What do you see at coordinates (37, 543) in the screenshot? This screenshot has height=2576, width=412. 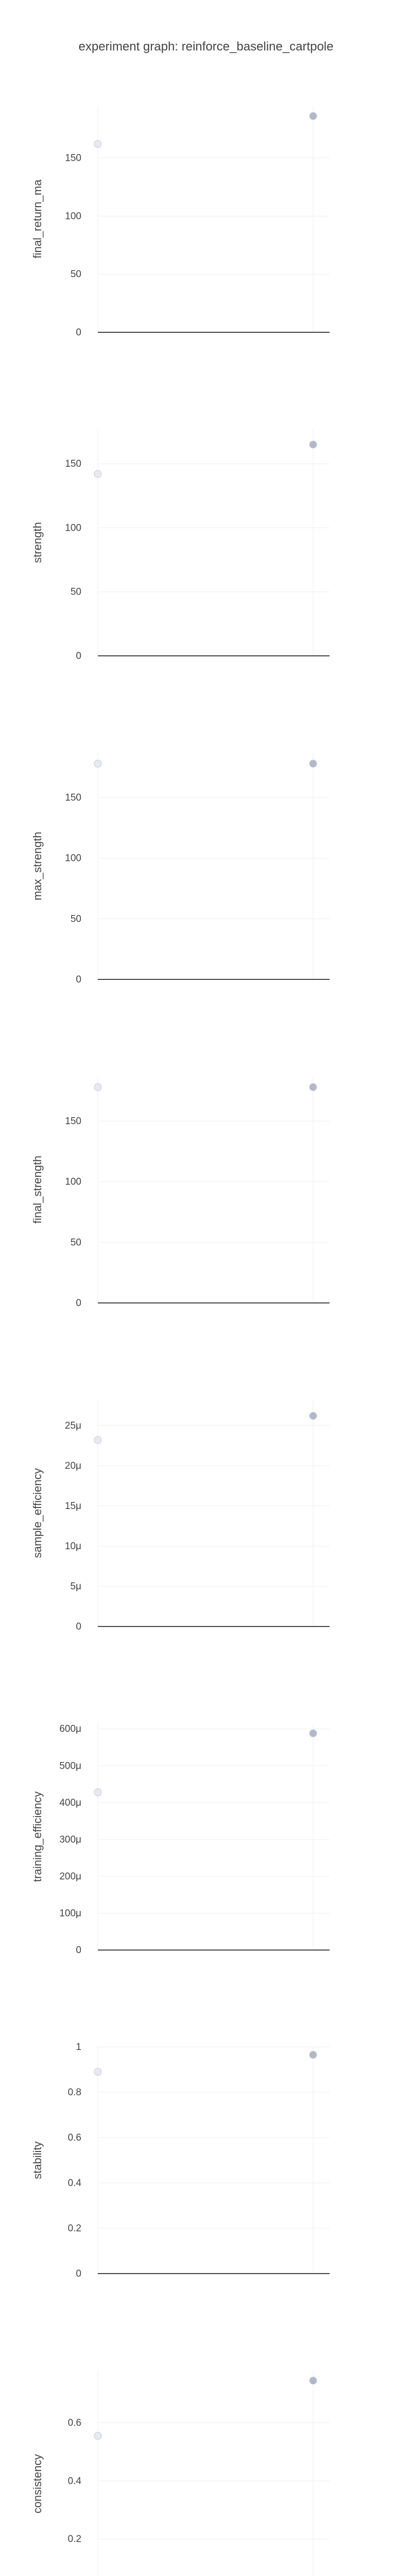 I see `y-axis-title: strength` at bounding box center [37, 543].